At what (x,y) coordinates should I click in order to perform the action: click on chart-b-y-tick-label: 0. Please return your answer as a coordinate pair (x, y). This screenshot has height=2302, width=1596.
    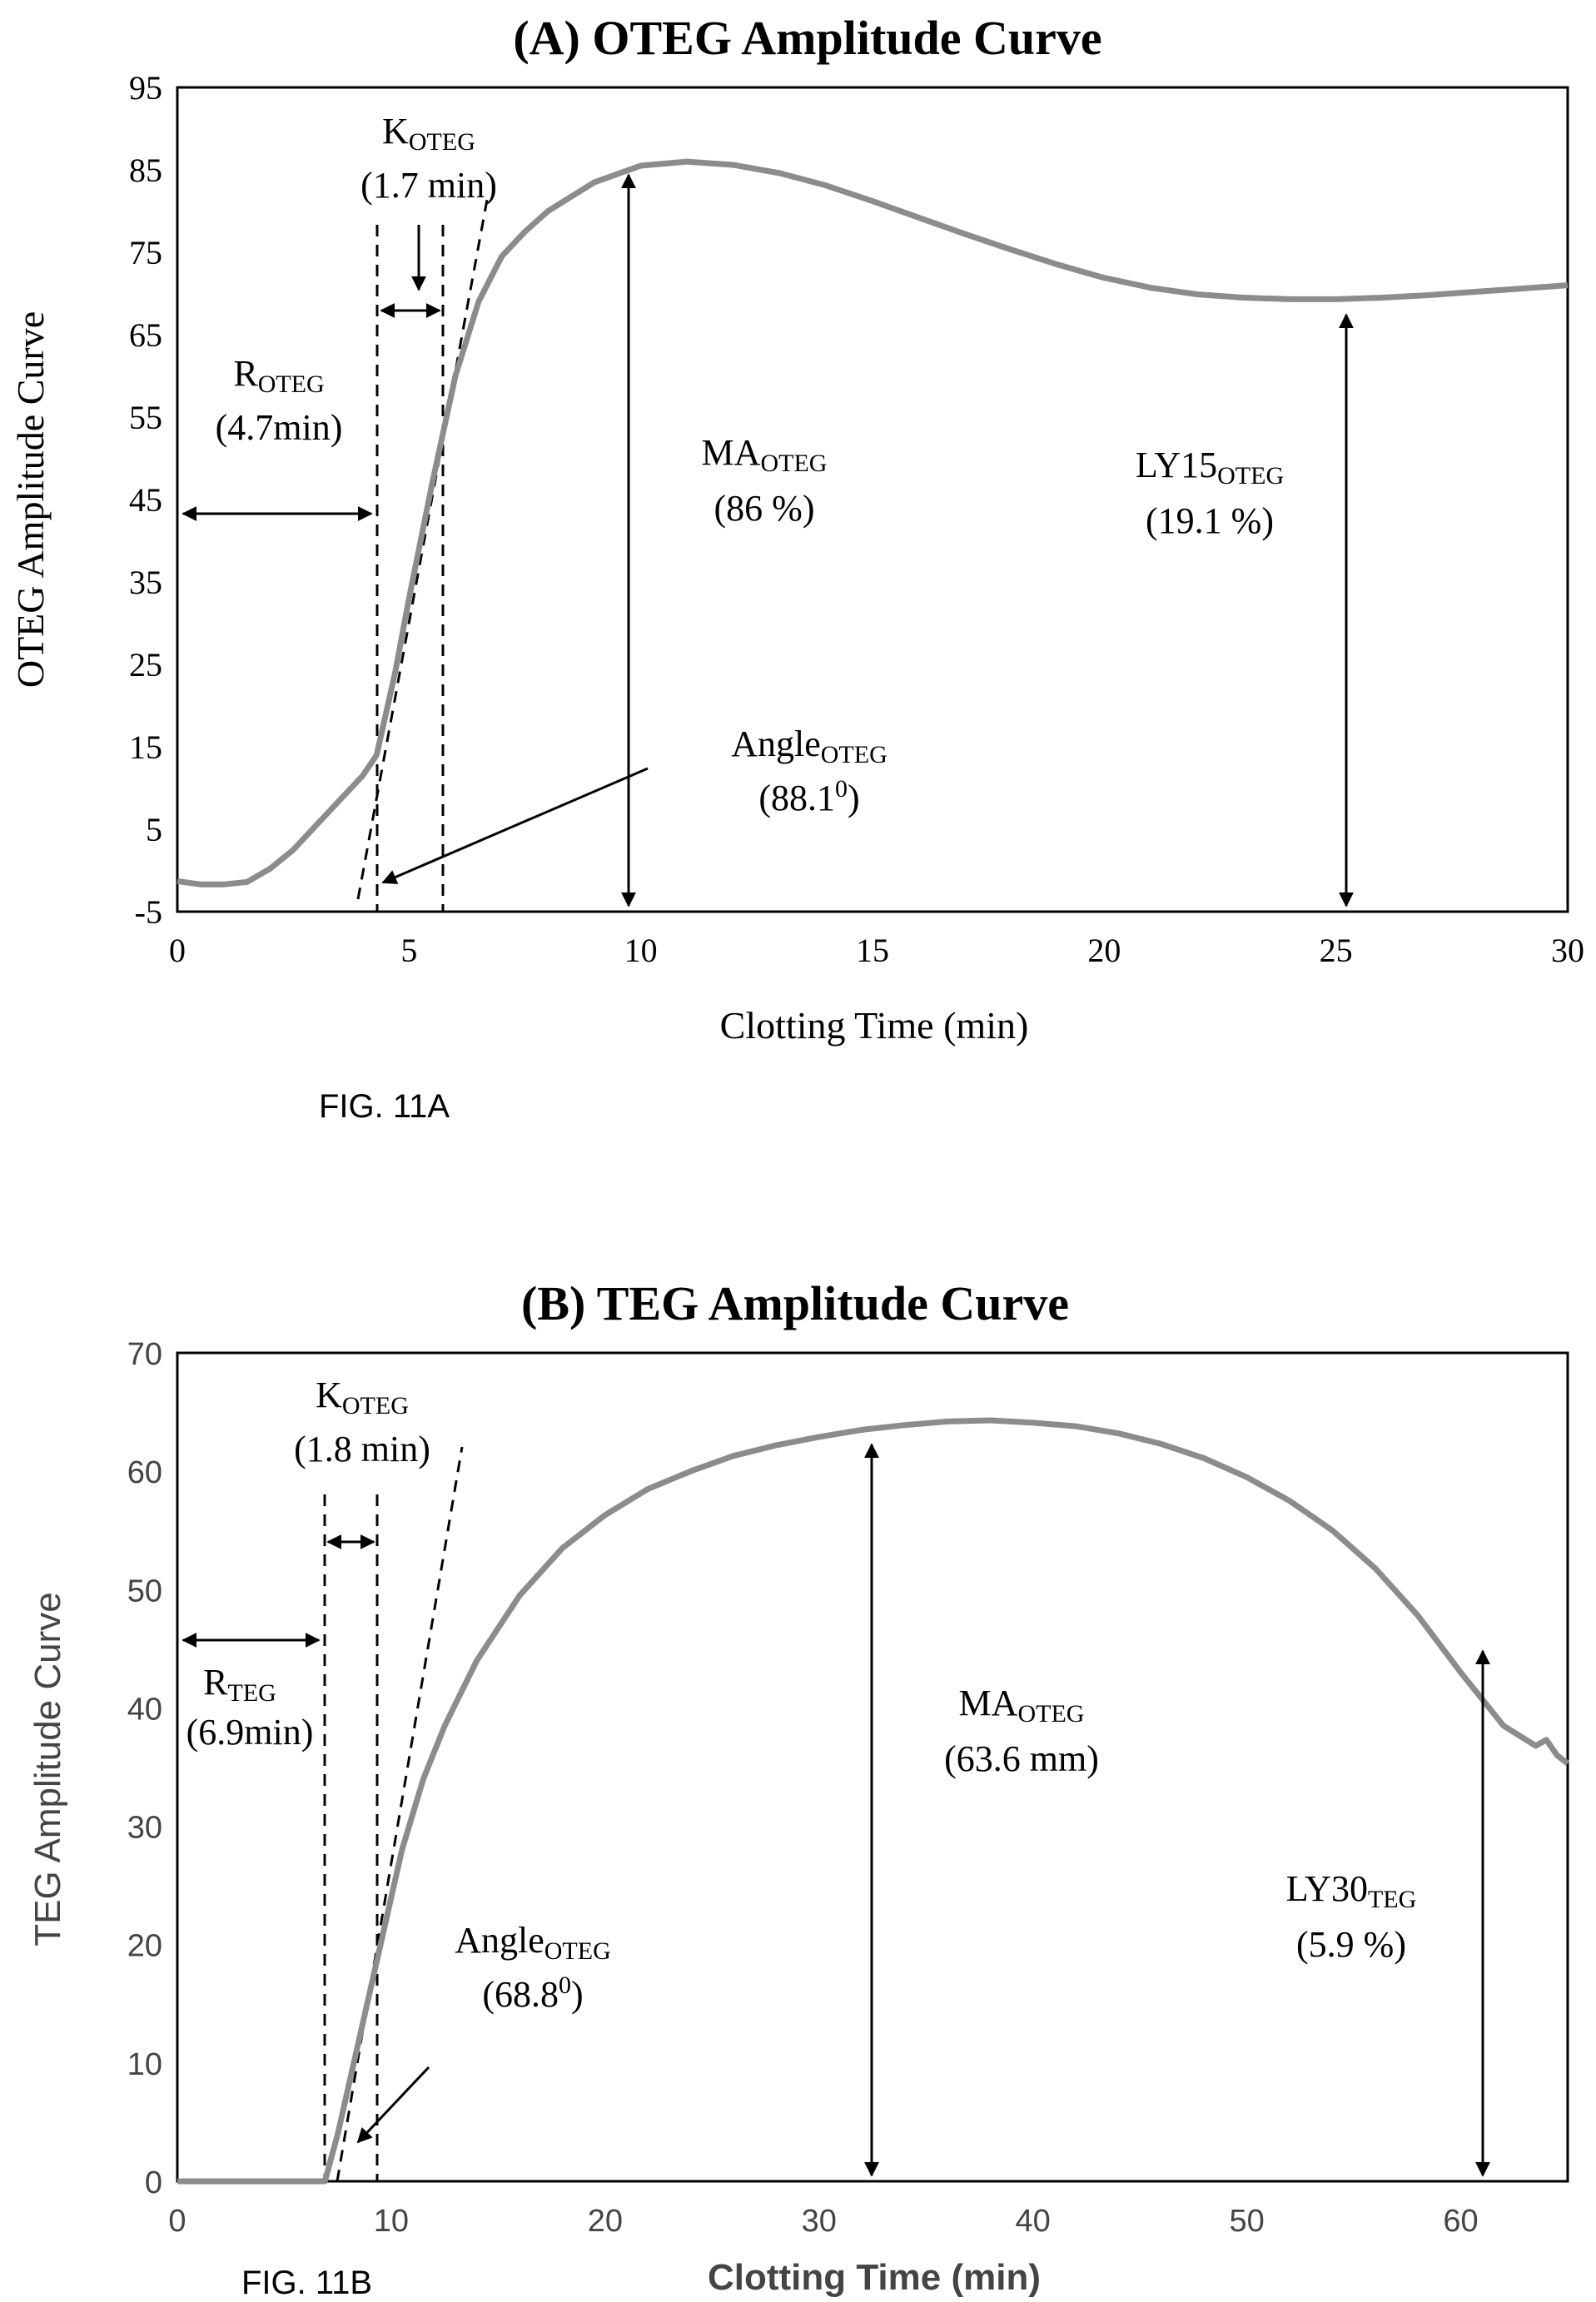
    Looking at the image, I should click on (153, 2182).